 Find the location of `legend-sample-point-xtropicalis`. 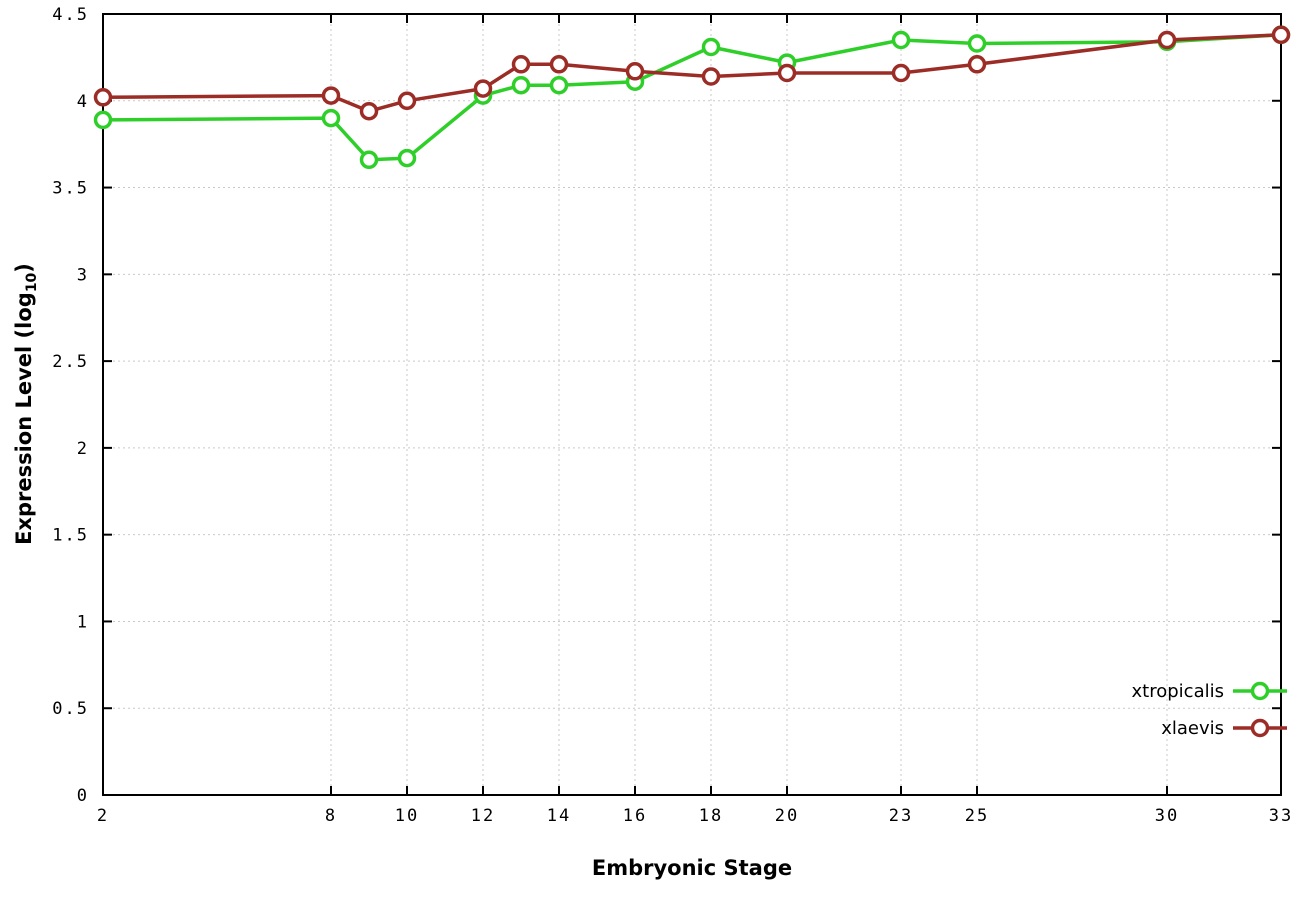

legend-sample-point-xtropicalis is located at coordinates (1260, 691).